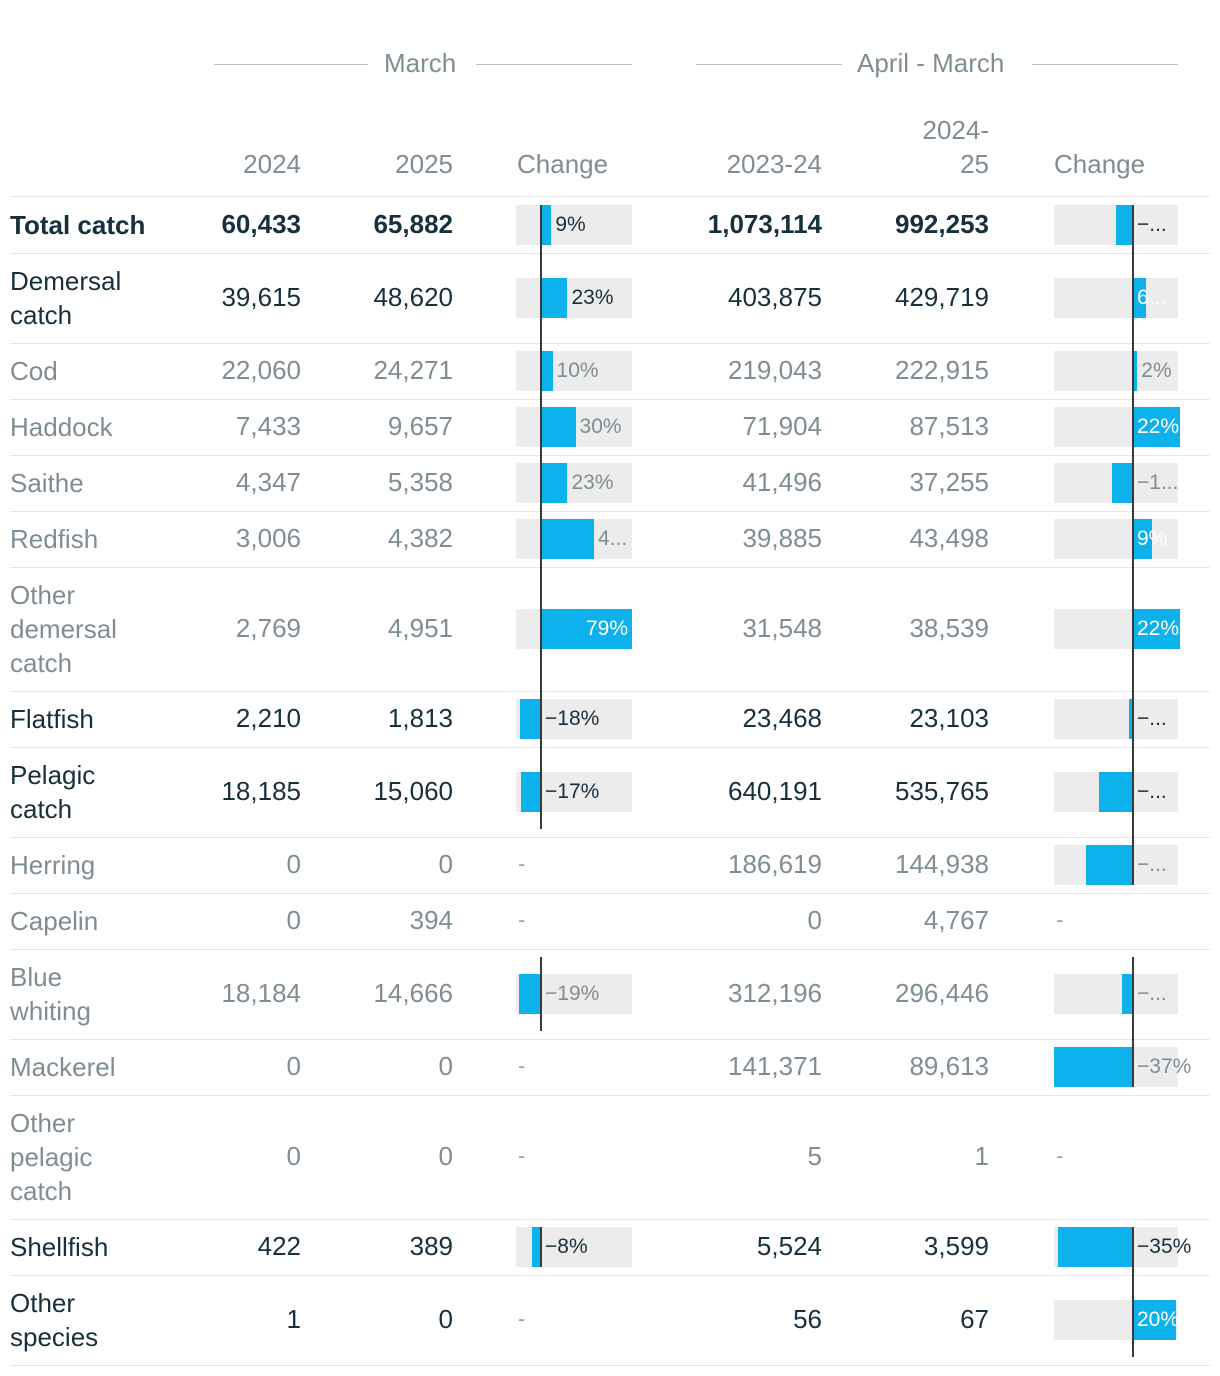 Image resolution: width=1220 pixels, height=1376 pixels. I want to click on col-header-change-month: Change, so click(563, 164).